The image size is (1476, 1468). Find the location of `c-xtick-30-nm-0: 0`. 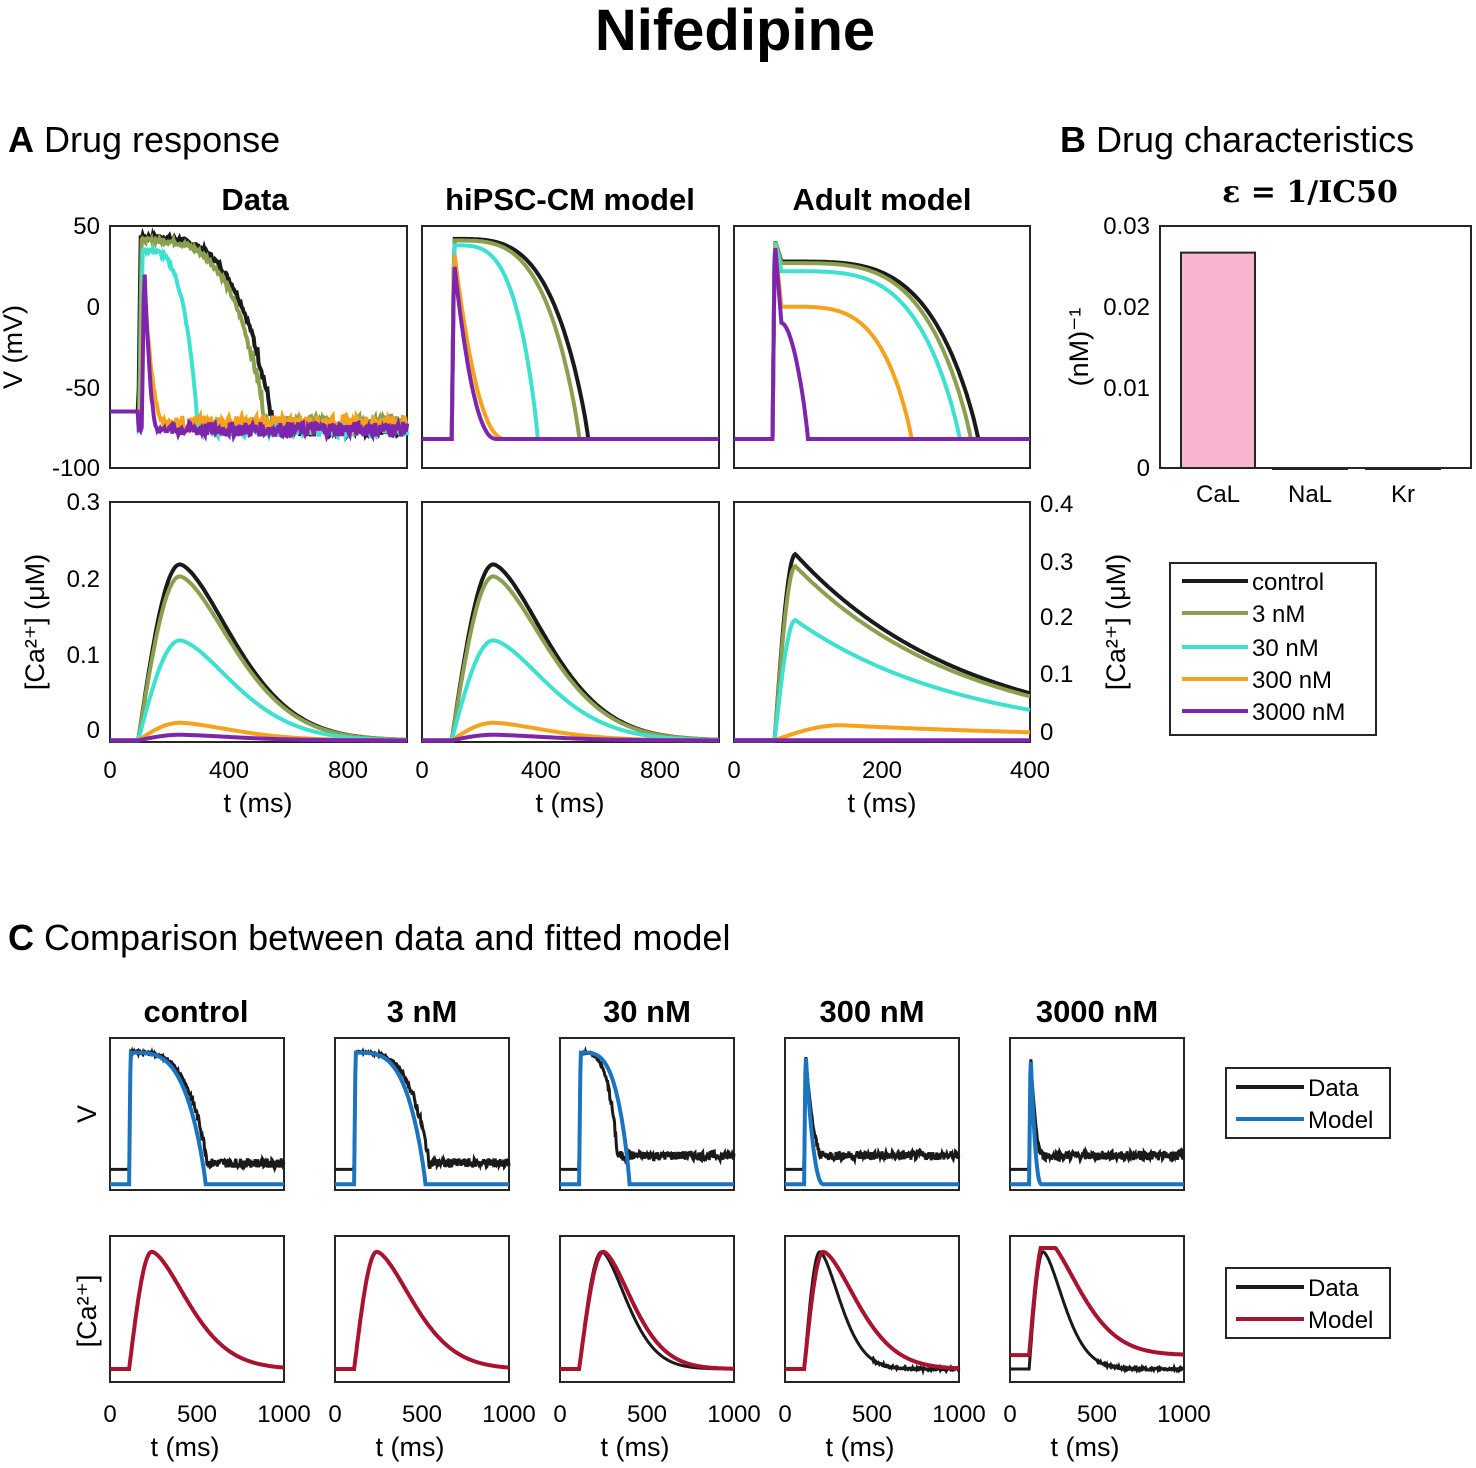

c-xtick-30-nm-0: 0 is located at coordinates (559, 1414).